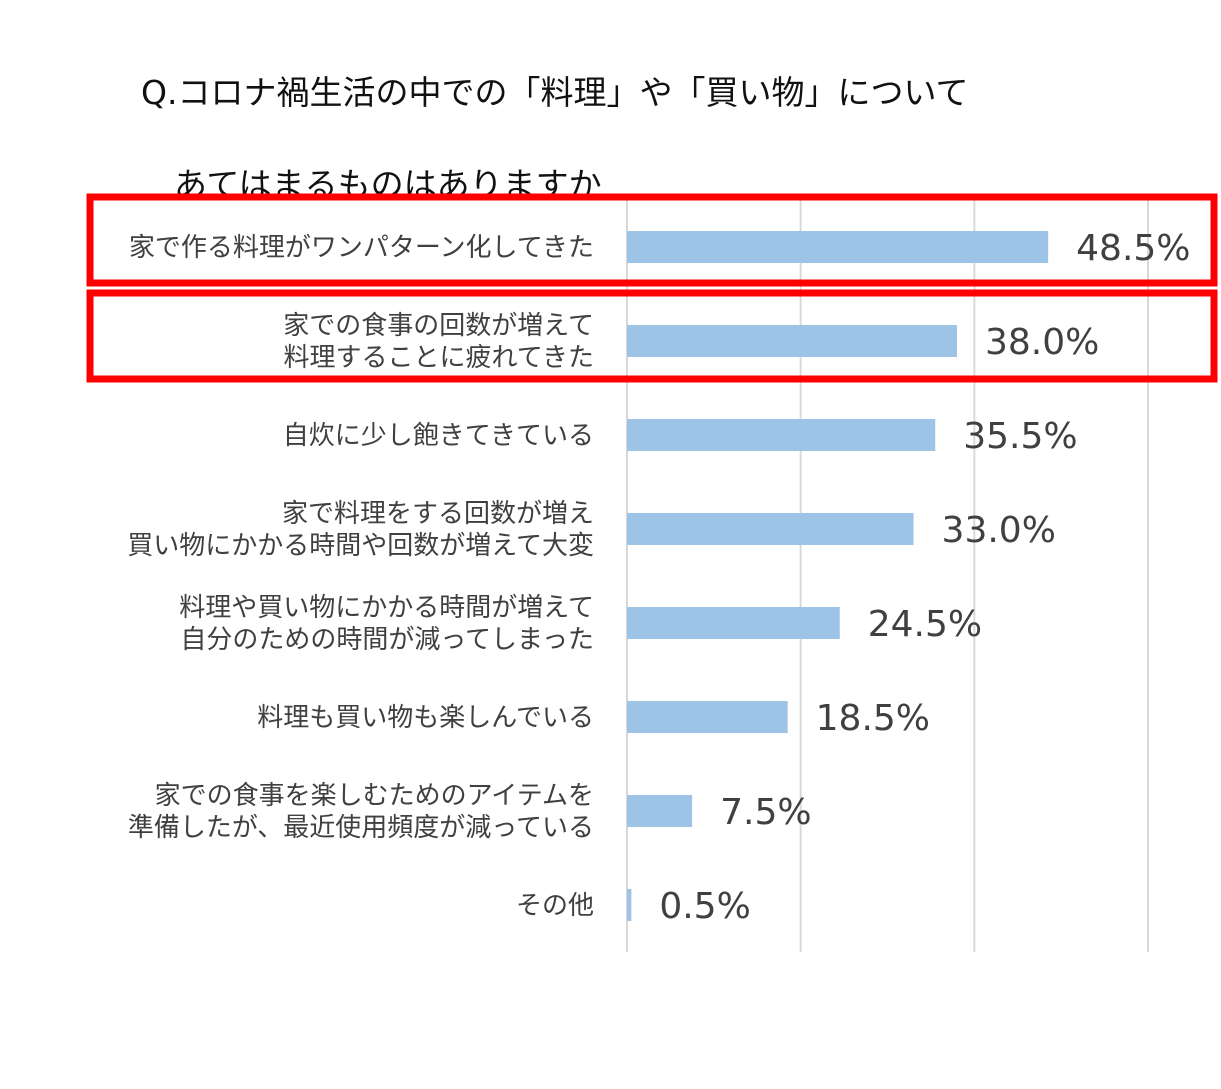 This screenshot has height=1089, width=1221. Describe the element at coordinates (999, 530) in the screenshot. I see `value-label-3: 33.0%` at that location.